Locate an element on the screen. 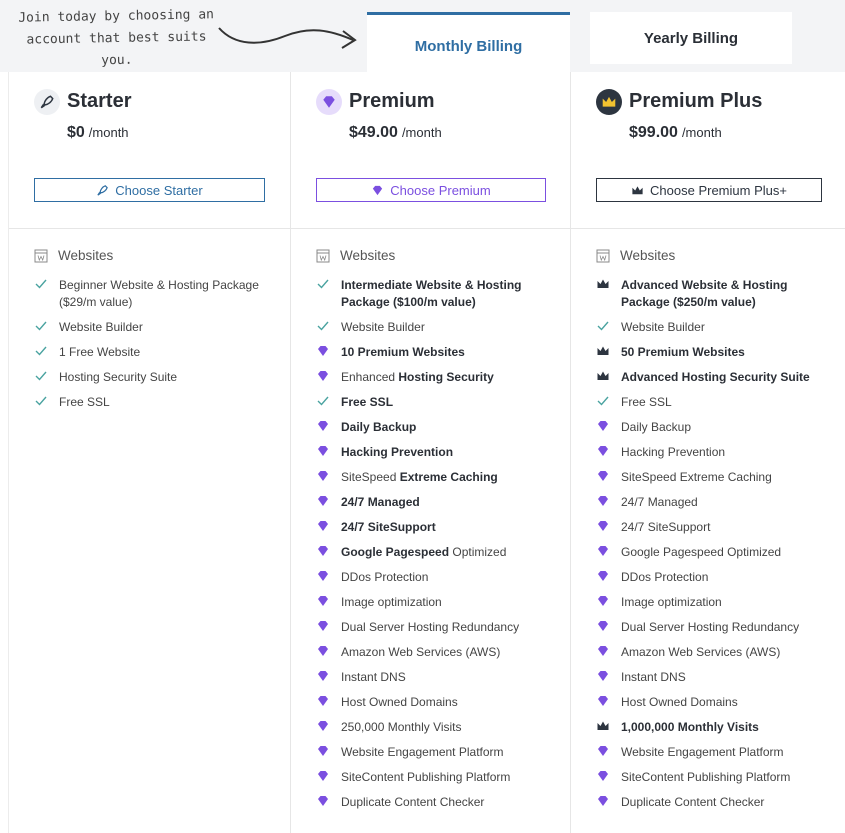 The height and width of the screenshot is (833, 845). button-label: Choose Starter is located at coordinates (159, 190).